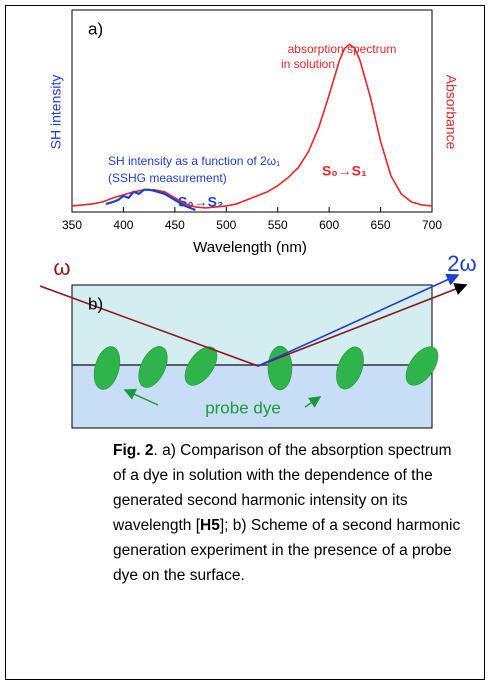  Describe the element at coordinates (133, 450) in the screenshot. I see `caption-label: Fig. 2` at that location.